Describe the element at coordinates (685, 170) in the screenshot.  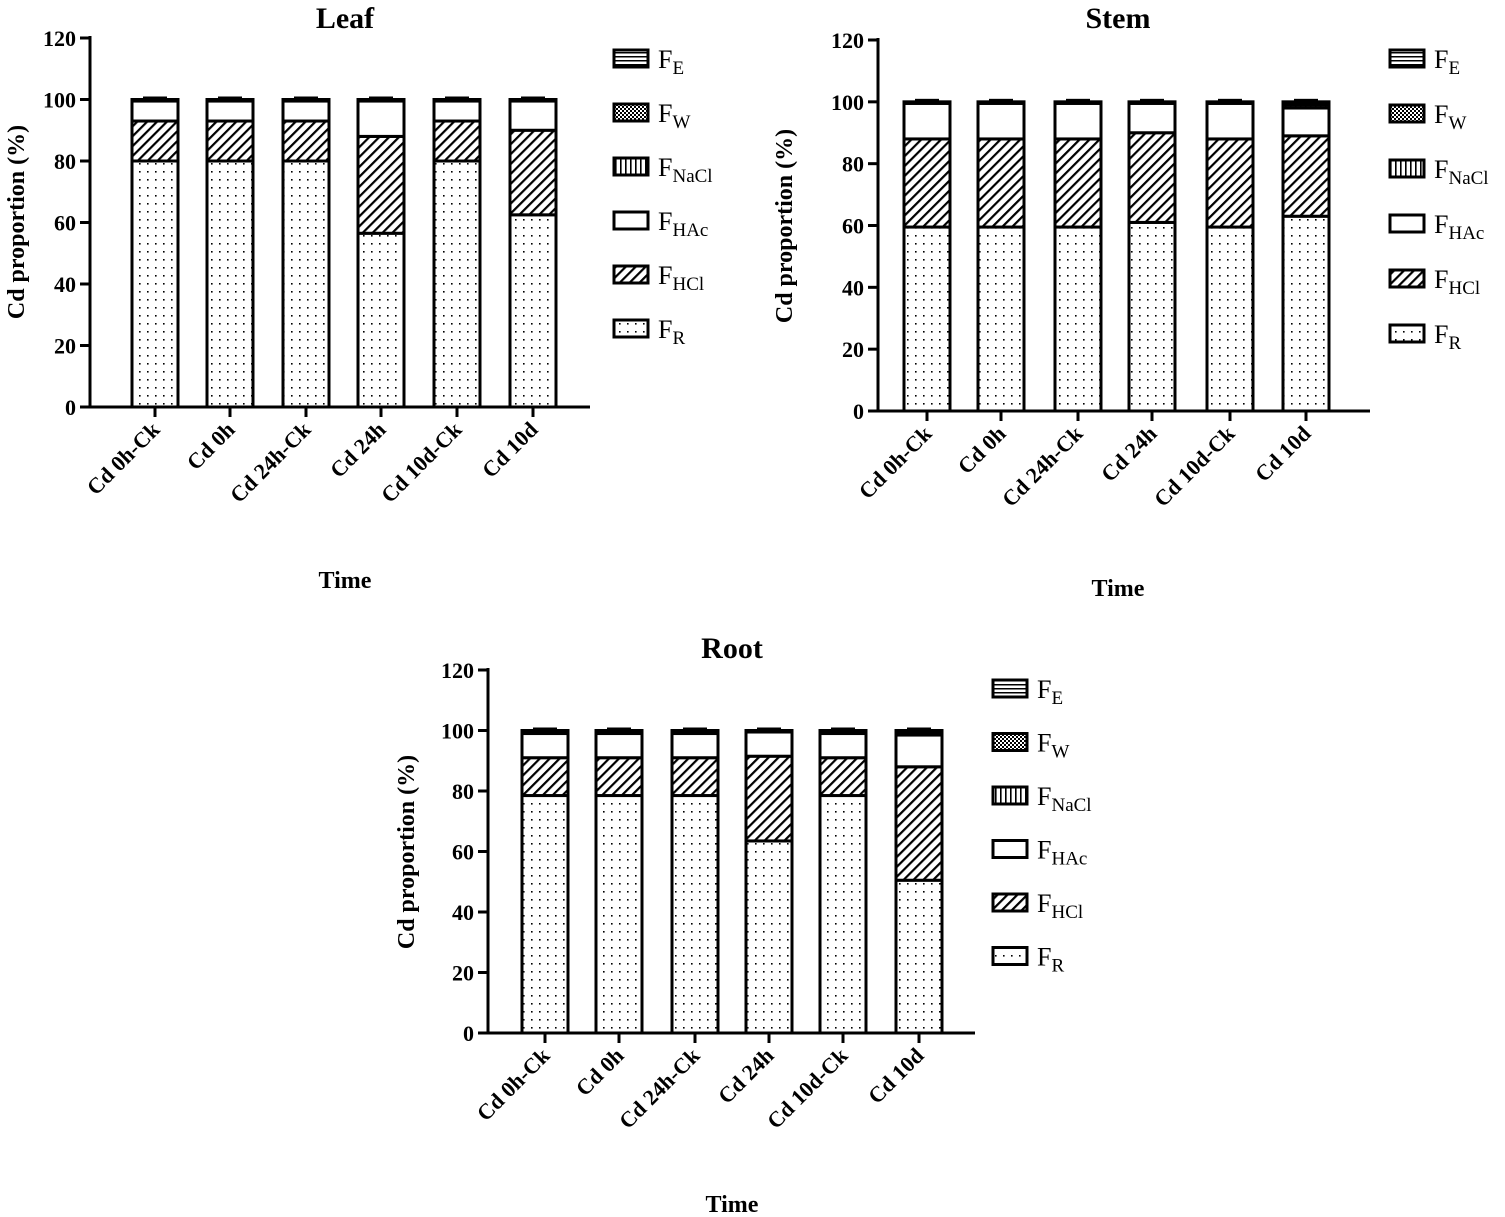
I see `legend-label: FNaCl` at that location.